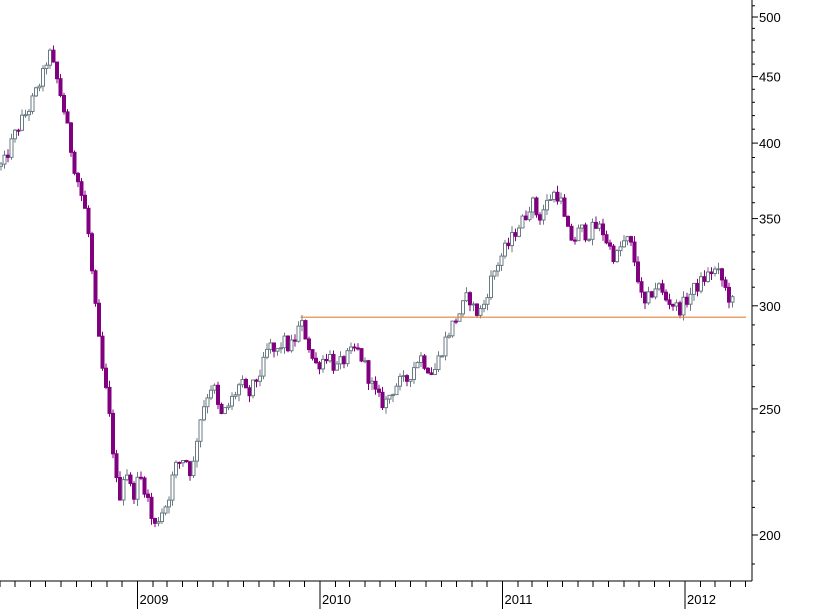 The width and height of the screenshot is (817, 614). Describe the element at coordinates (336, 599) in the screenshot. I see `x-tick-label-2010: 2010` at that location.